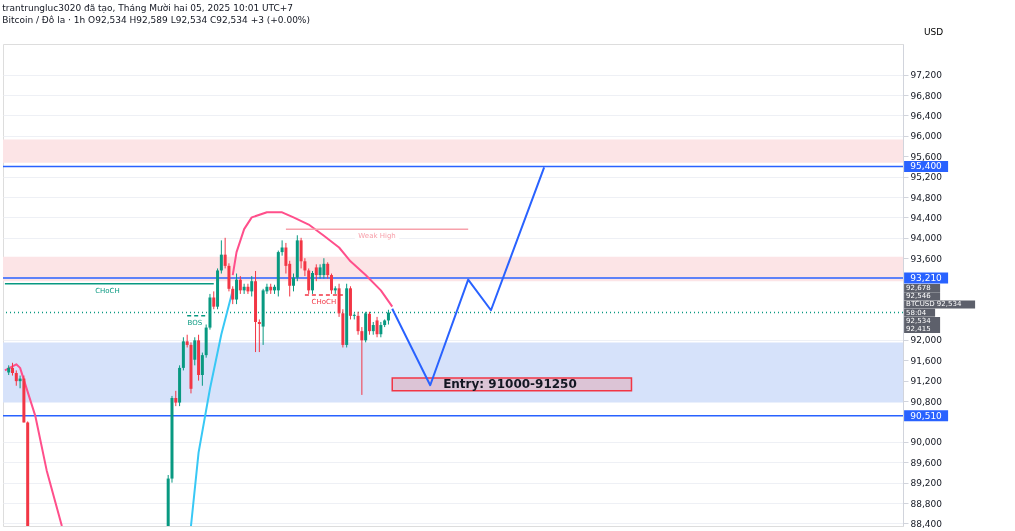  Describe the element at coordinates (933, 31) in the screenshot. I see `y-axis-title: USD` at that location.